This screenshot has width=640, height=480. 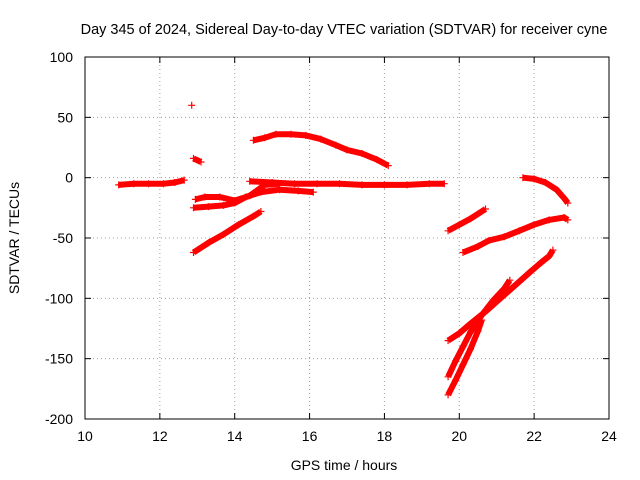 What do you see at coordinates (59, 419) in the screenshot?
I see `y-tick-label: -200` at bounding box center [59, 419].